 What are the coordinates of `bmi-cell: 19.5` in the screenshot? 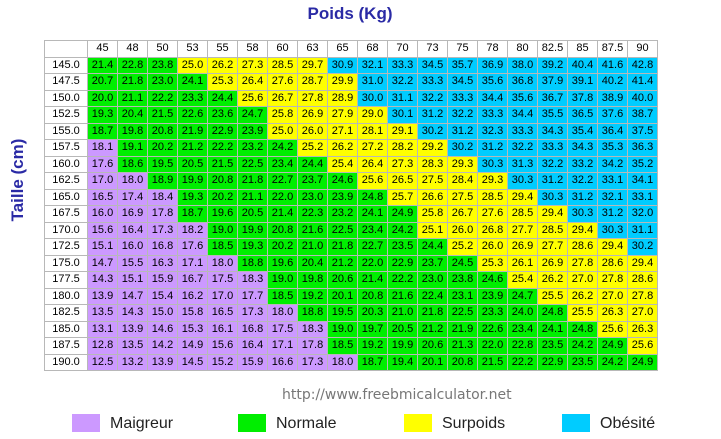 It's located at (162, 164).